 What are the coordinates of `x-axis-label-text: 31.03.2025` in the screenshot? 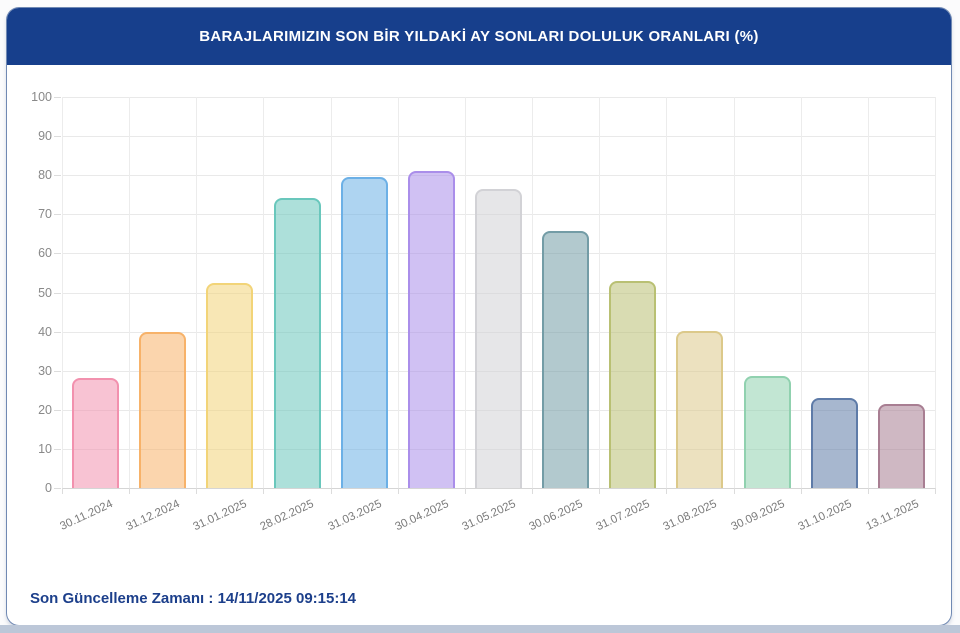 It's located at (355, 516).